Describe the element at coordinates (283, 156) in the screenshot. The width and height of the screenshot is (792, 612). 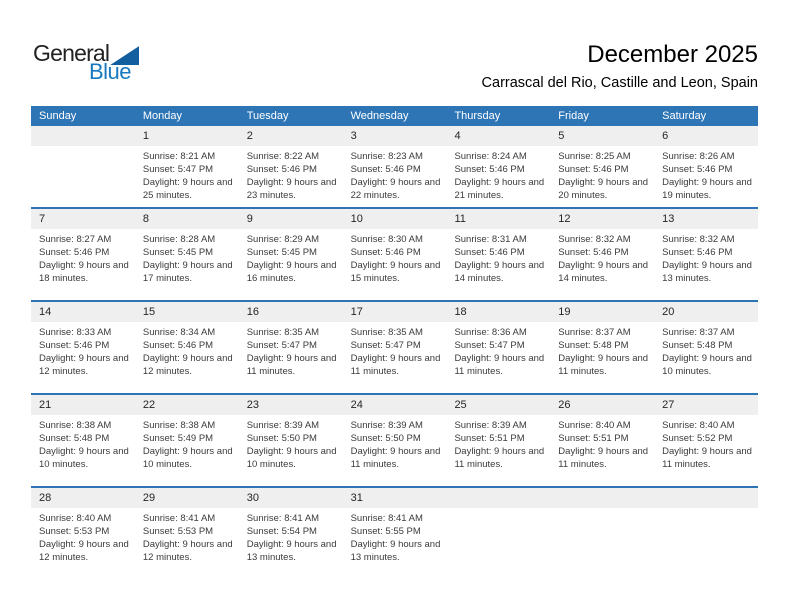
I see `sunrise-text: Sunrise: 8:22 AM` at that location.